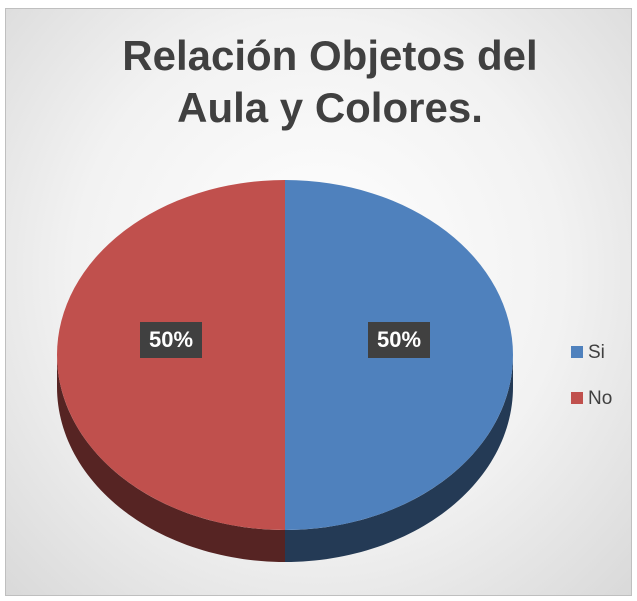  I want to click on legend-label: No, so click(600, 398).